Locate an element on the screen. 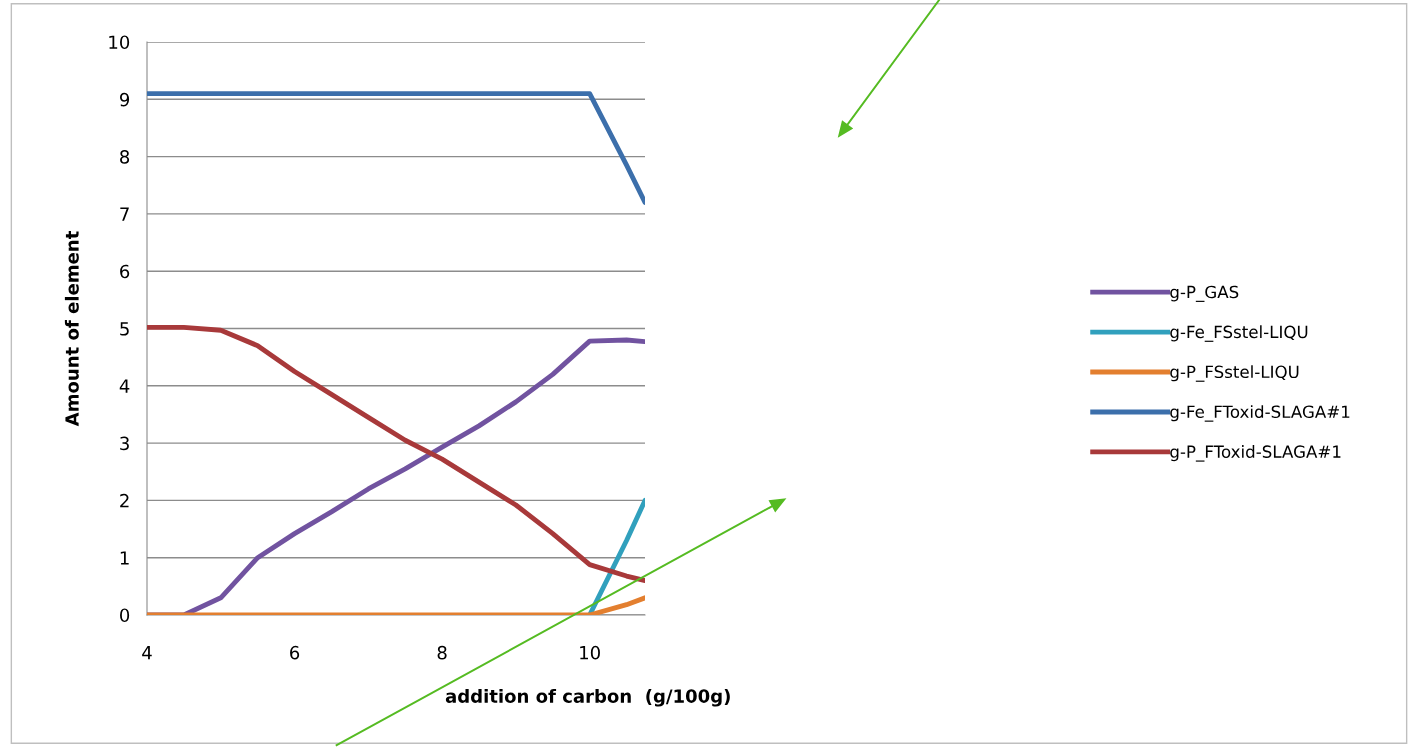 The image size is (1418, 747). y-tick-label: 3 is located at coordinates (124, 443).